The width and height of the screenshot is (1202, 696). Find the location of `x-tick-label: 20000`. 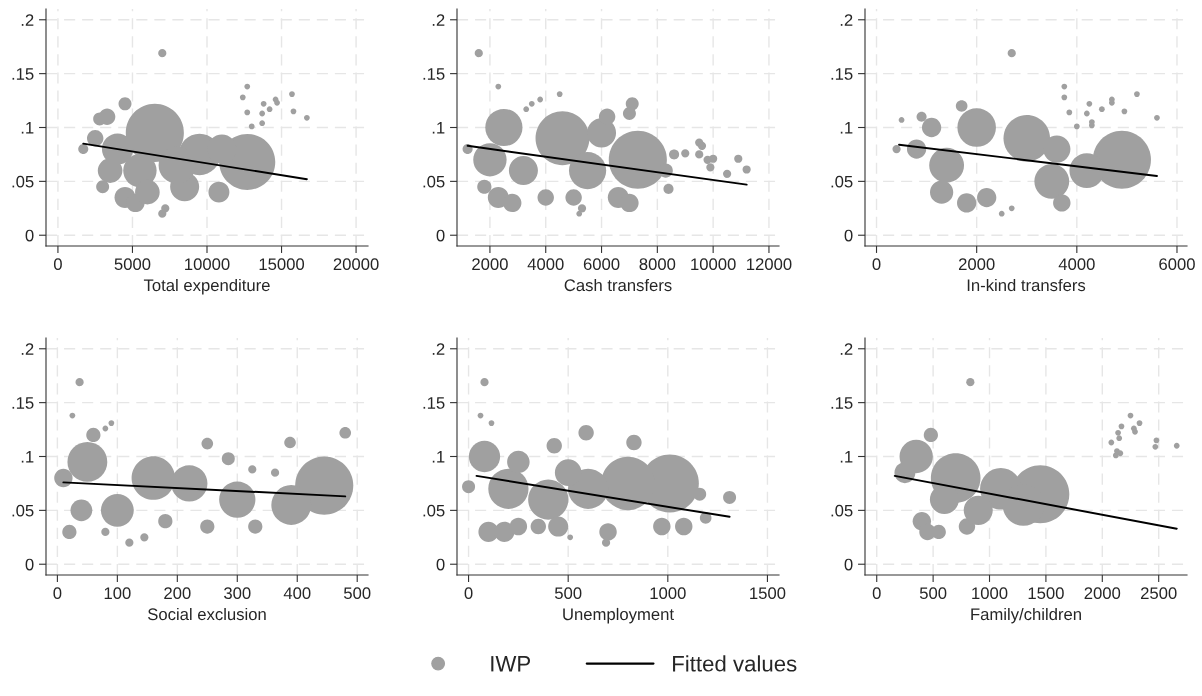

x-tick-label: 20000 is located at coordinates (356, 264).